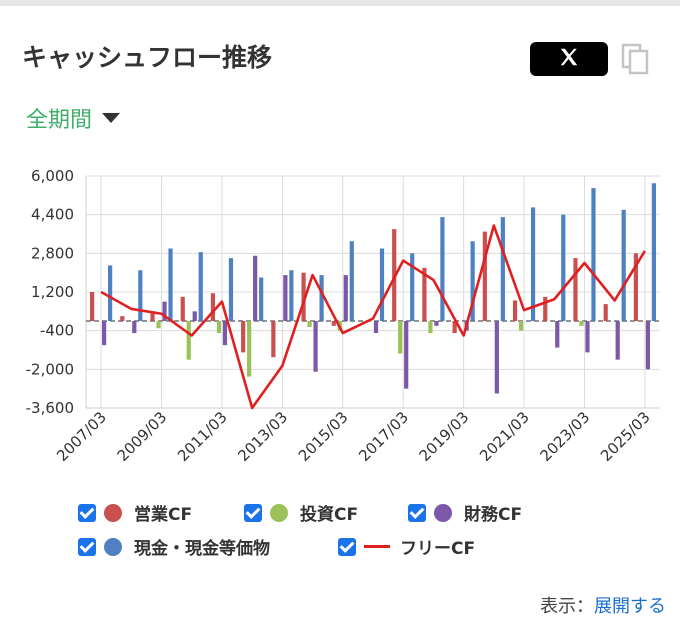  What do you see at coordinates (202, 549) in the screenshot?
I see `legend-label: 現金・現金等価物` at bounding box center [202, 549].